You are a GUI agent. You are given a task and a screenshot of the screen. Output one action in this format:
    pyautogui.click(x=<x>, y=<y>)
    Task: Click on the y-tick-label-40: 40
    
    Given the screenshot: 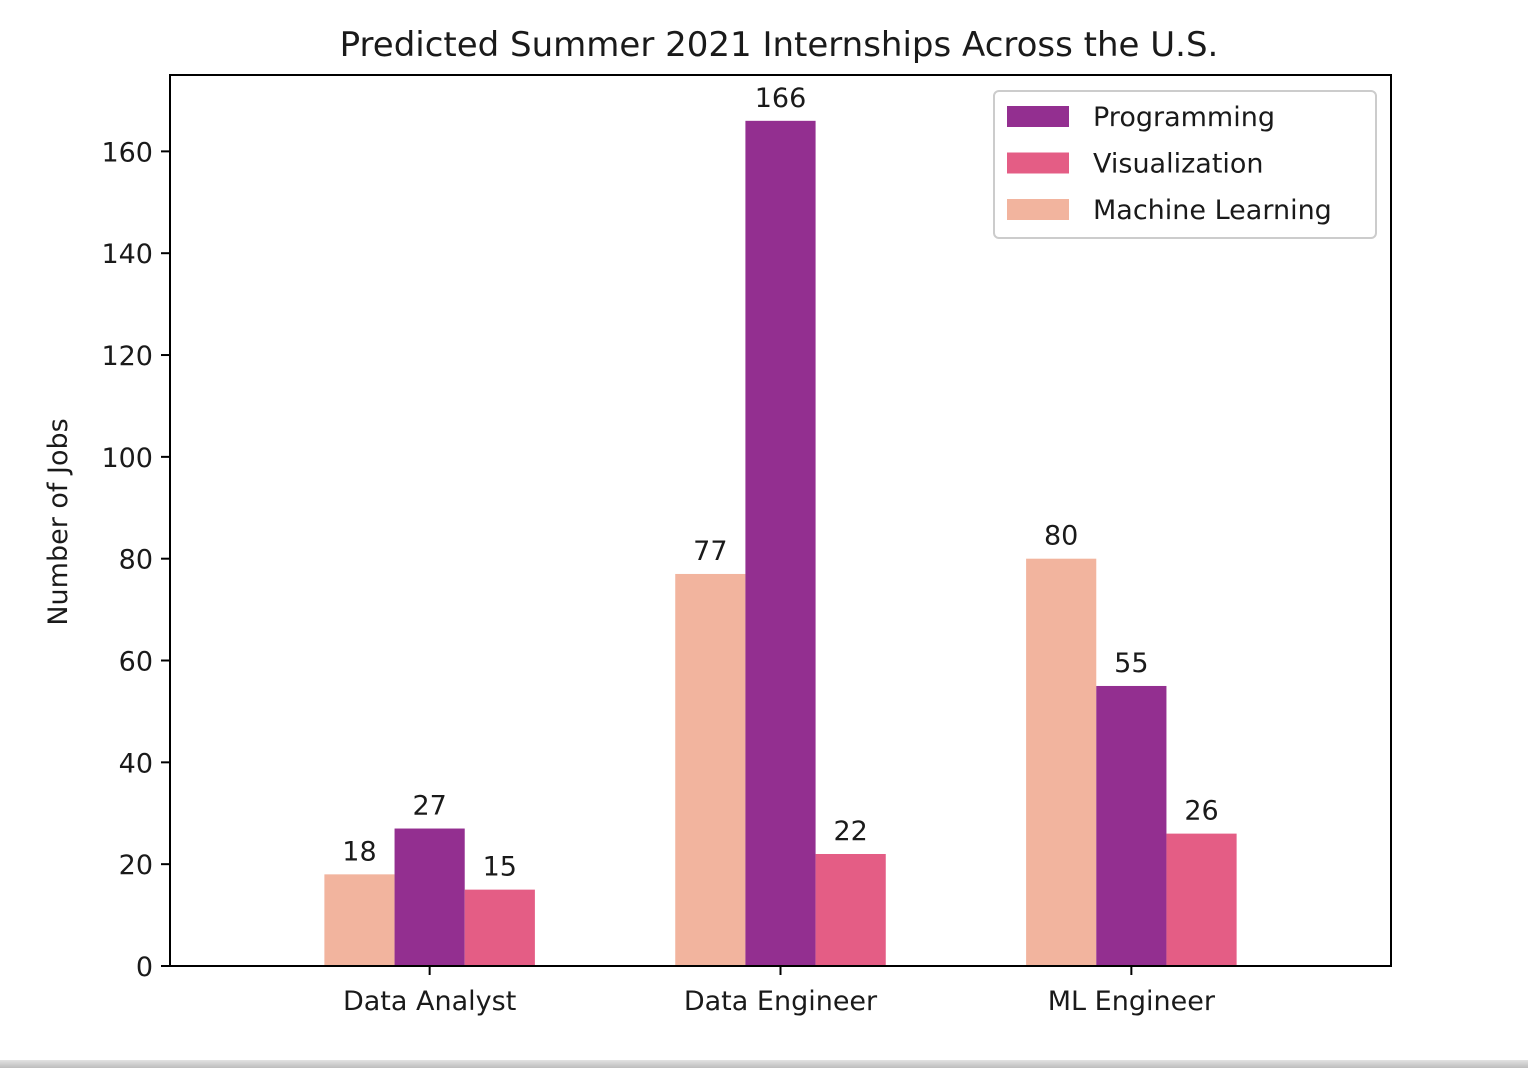 What is the action you would take?
    pyautogui.click(x=136, y=763)
    